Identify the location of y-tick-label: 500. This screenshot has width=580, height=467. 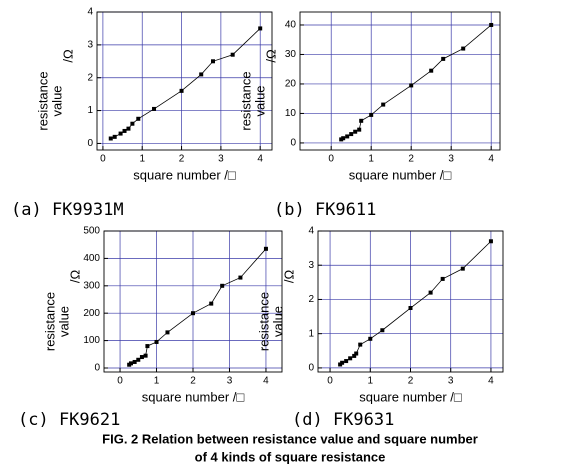
(91, 231).